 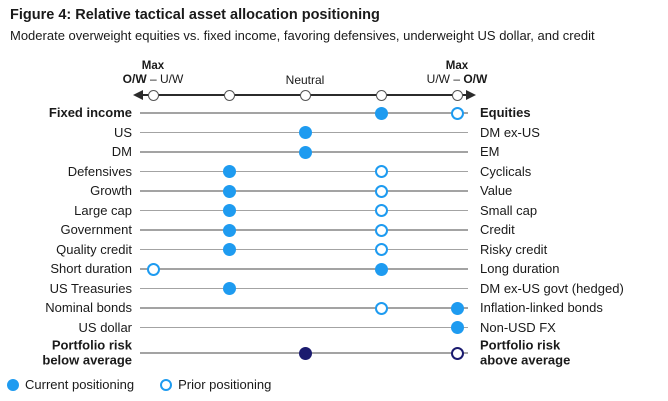 What do you see at coordinates (121, 151) in the screenshot?
I see `row-label-left: DM` at bounding box center [121, 151].